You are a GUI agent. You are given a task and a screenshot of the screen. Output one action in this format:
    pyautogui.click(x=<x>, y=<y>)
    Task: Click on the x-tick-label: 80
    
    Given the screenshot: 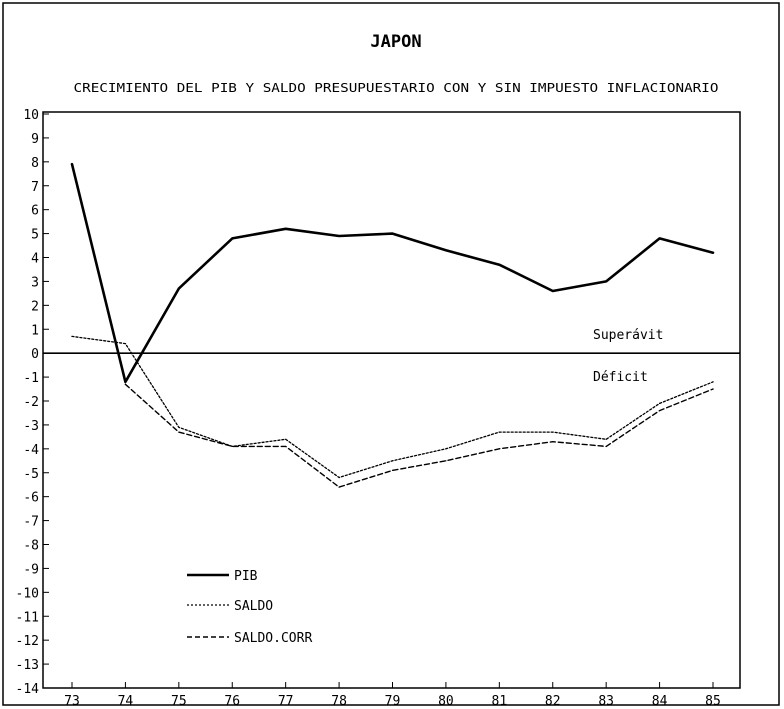 What is the action you would take?
    pyautogui.click(x=446, y=701)
    